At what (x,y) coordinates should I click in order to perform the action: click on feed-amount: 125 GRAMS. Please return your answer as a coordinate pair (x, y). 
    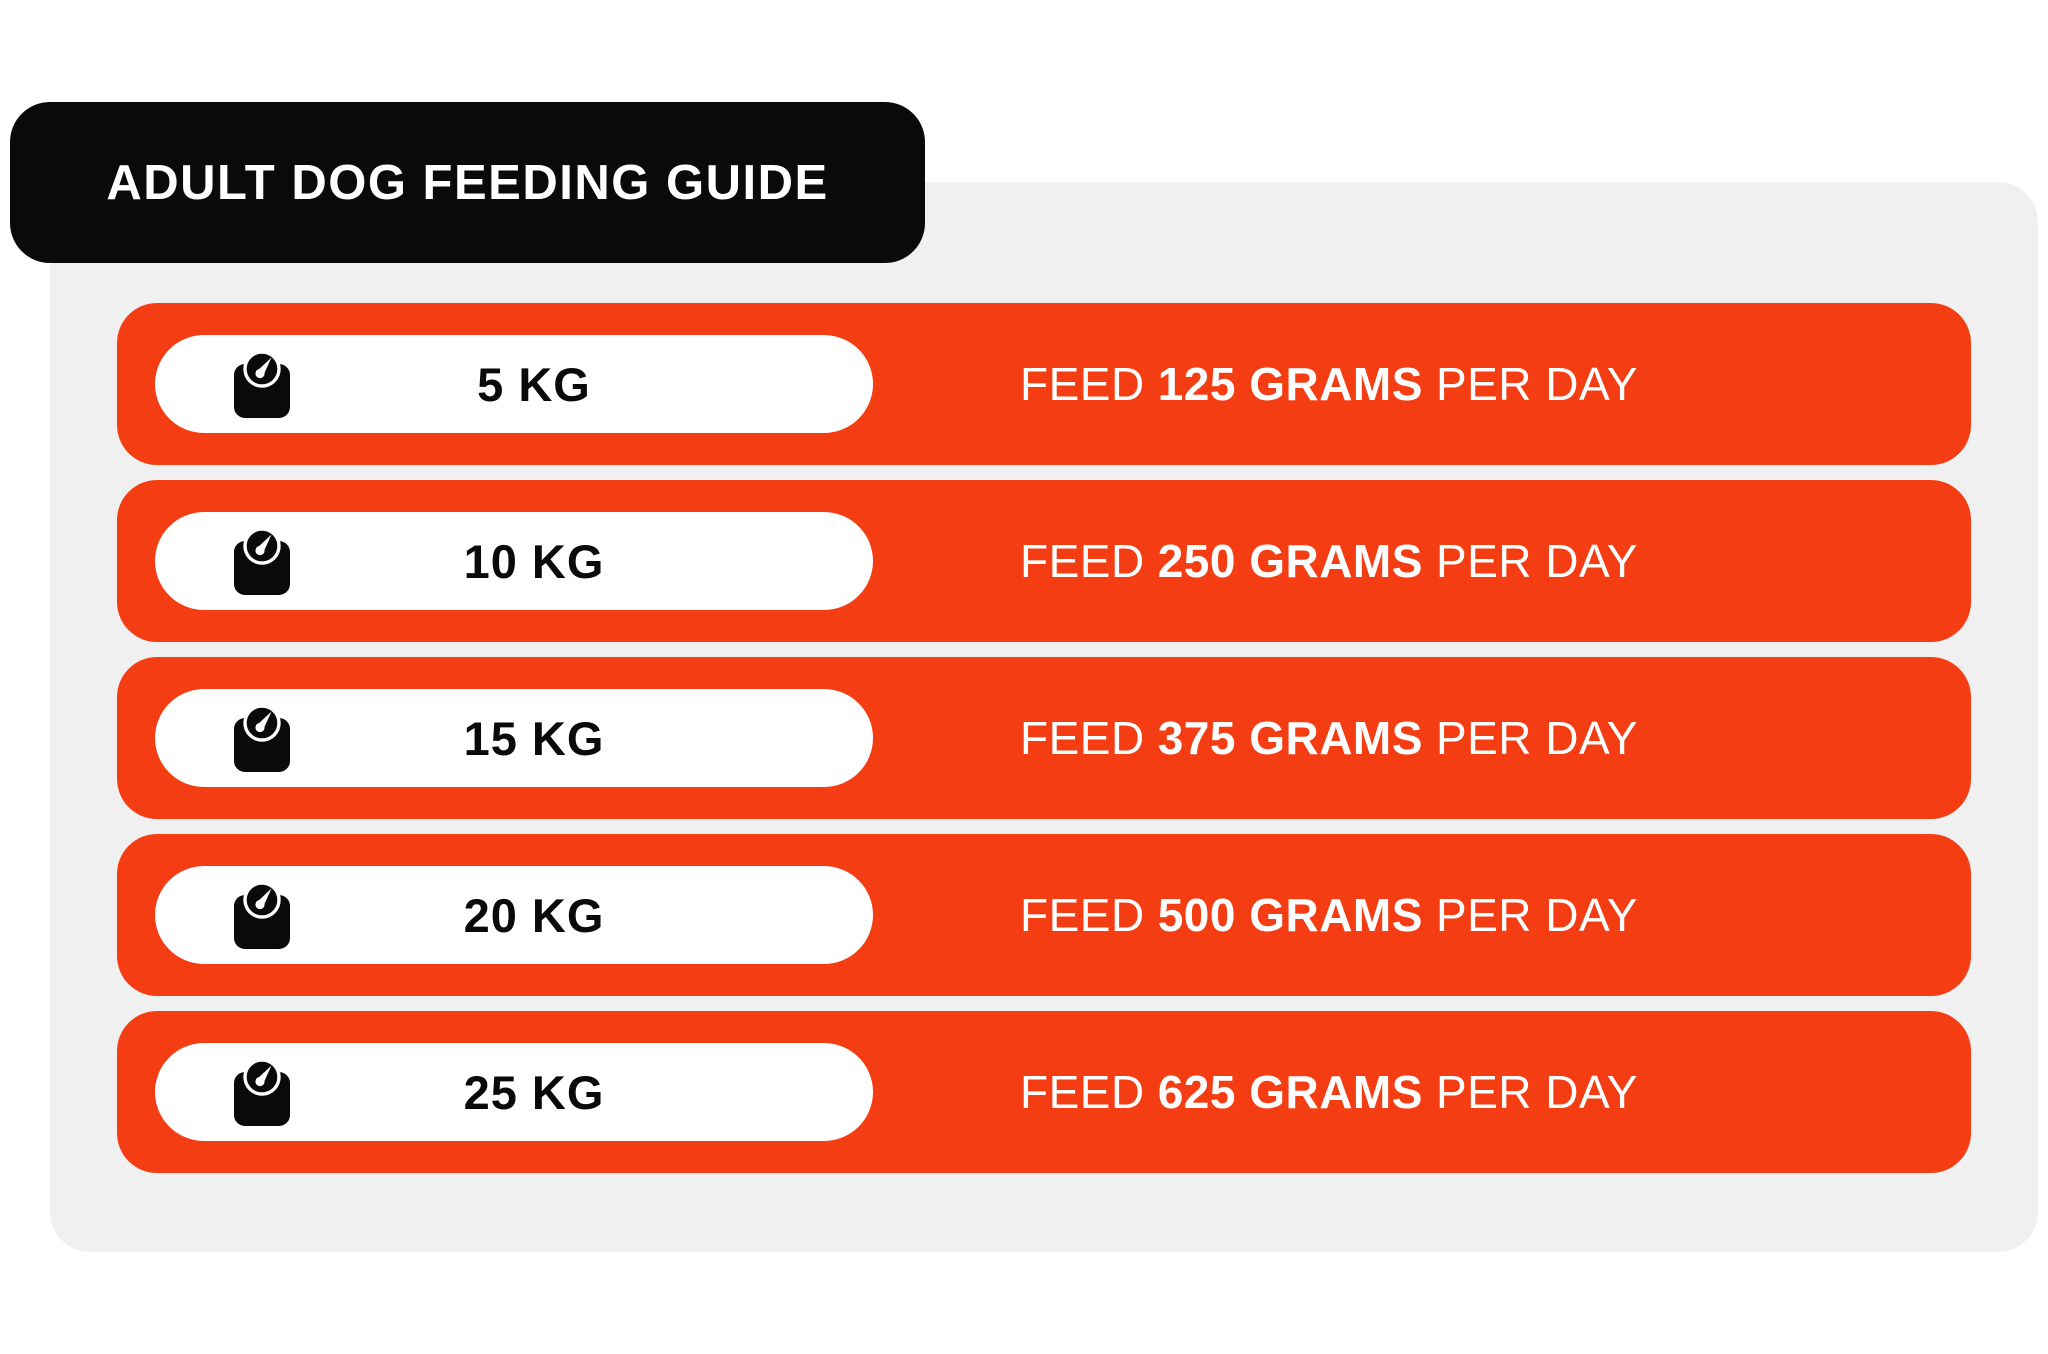
    Looking at the image, I should click on (1290, 384).